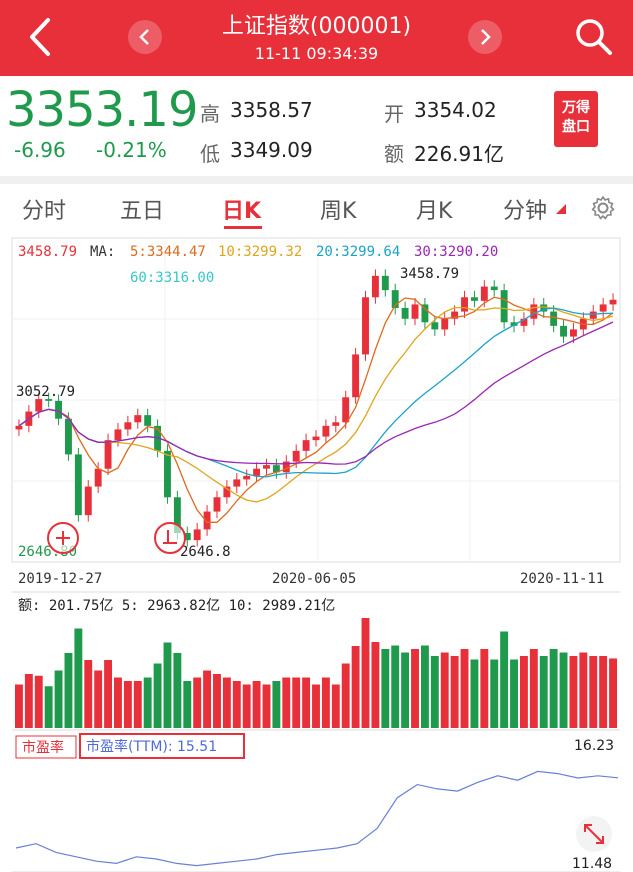  I want to click on tab-intraday: 分时, so click(44, 211).